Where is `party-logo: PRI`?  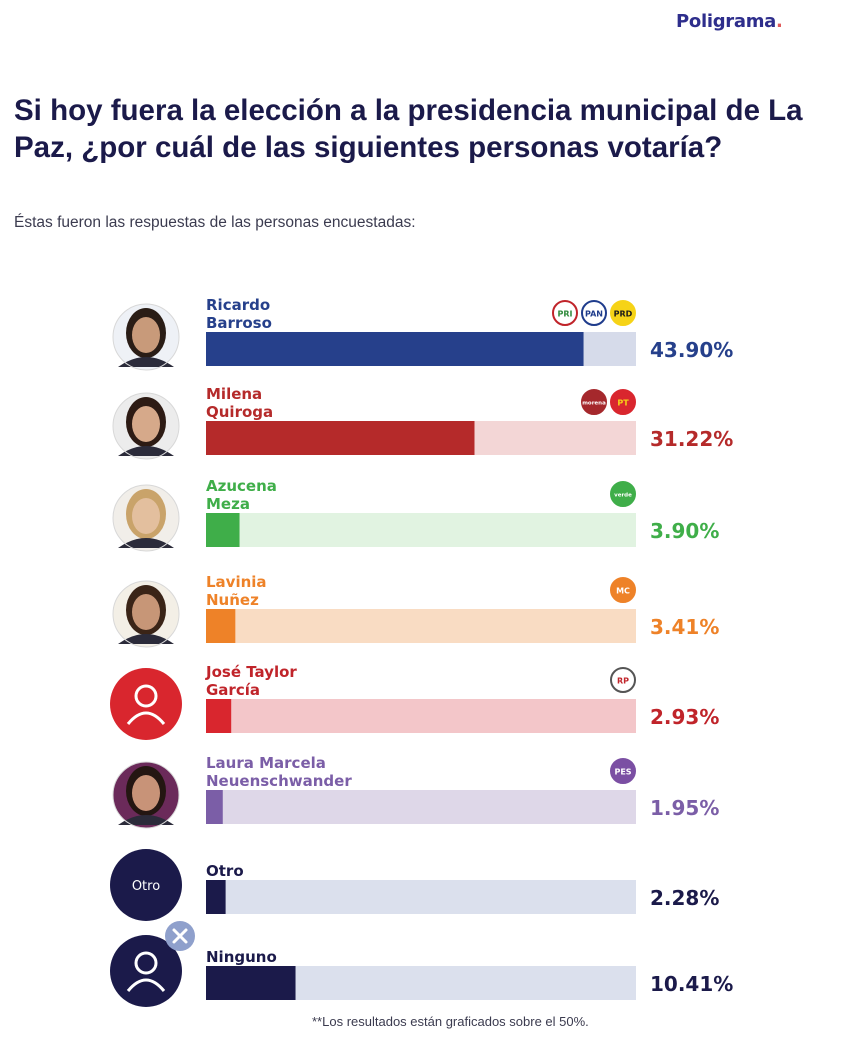 party-logo: PRI is located at coordinates (565, 313).